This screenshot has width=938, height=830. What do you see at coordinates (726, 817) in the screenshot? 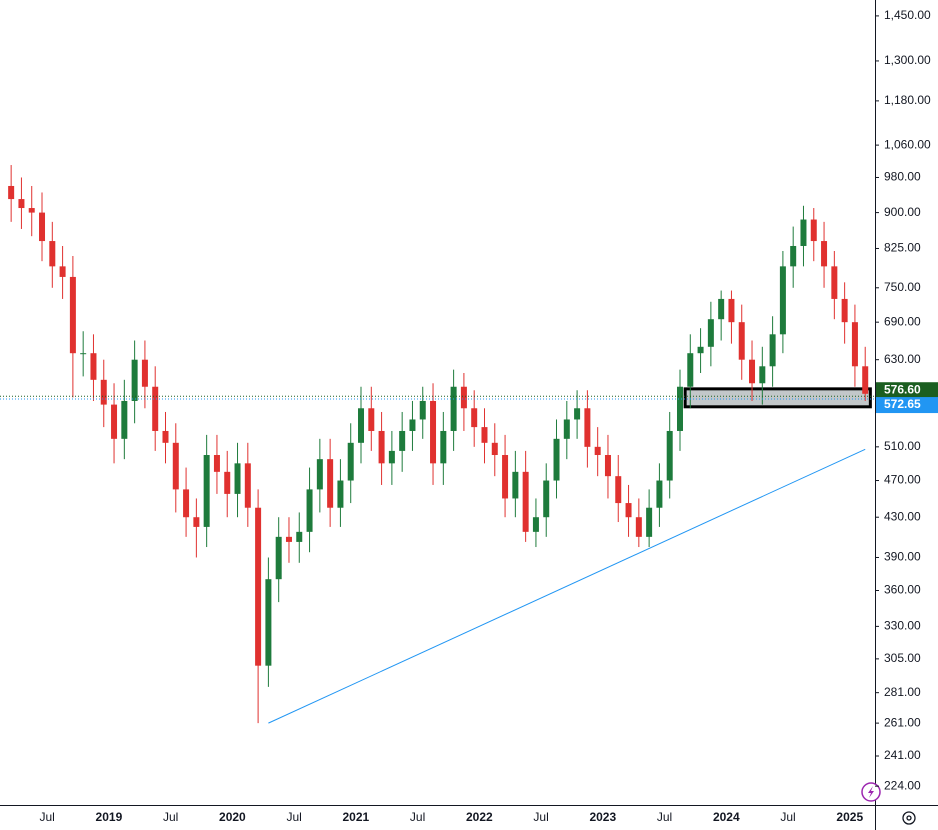
I see `x-tick-label: 2024` at bounding box center [726, 817].